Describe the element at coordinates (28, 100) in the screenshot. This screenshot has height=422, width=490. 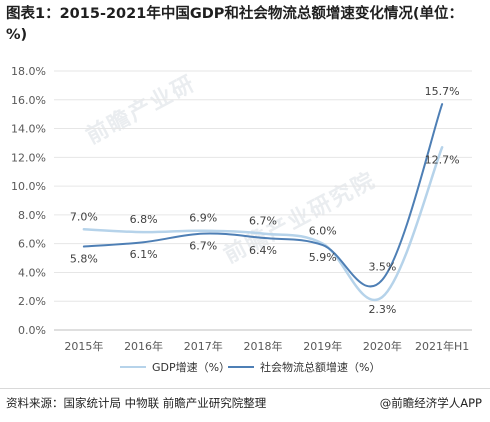
I see `y-tick-label: 16.0%` at that location.